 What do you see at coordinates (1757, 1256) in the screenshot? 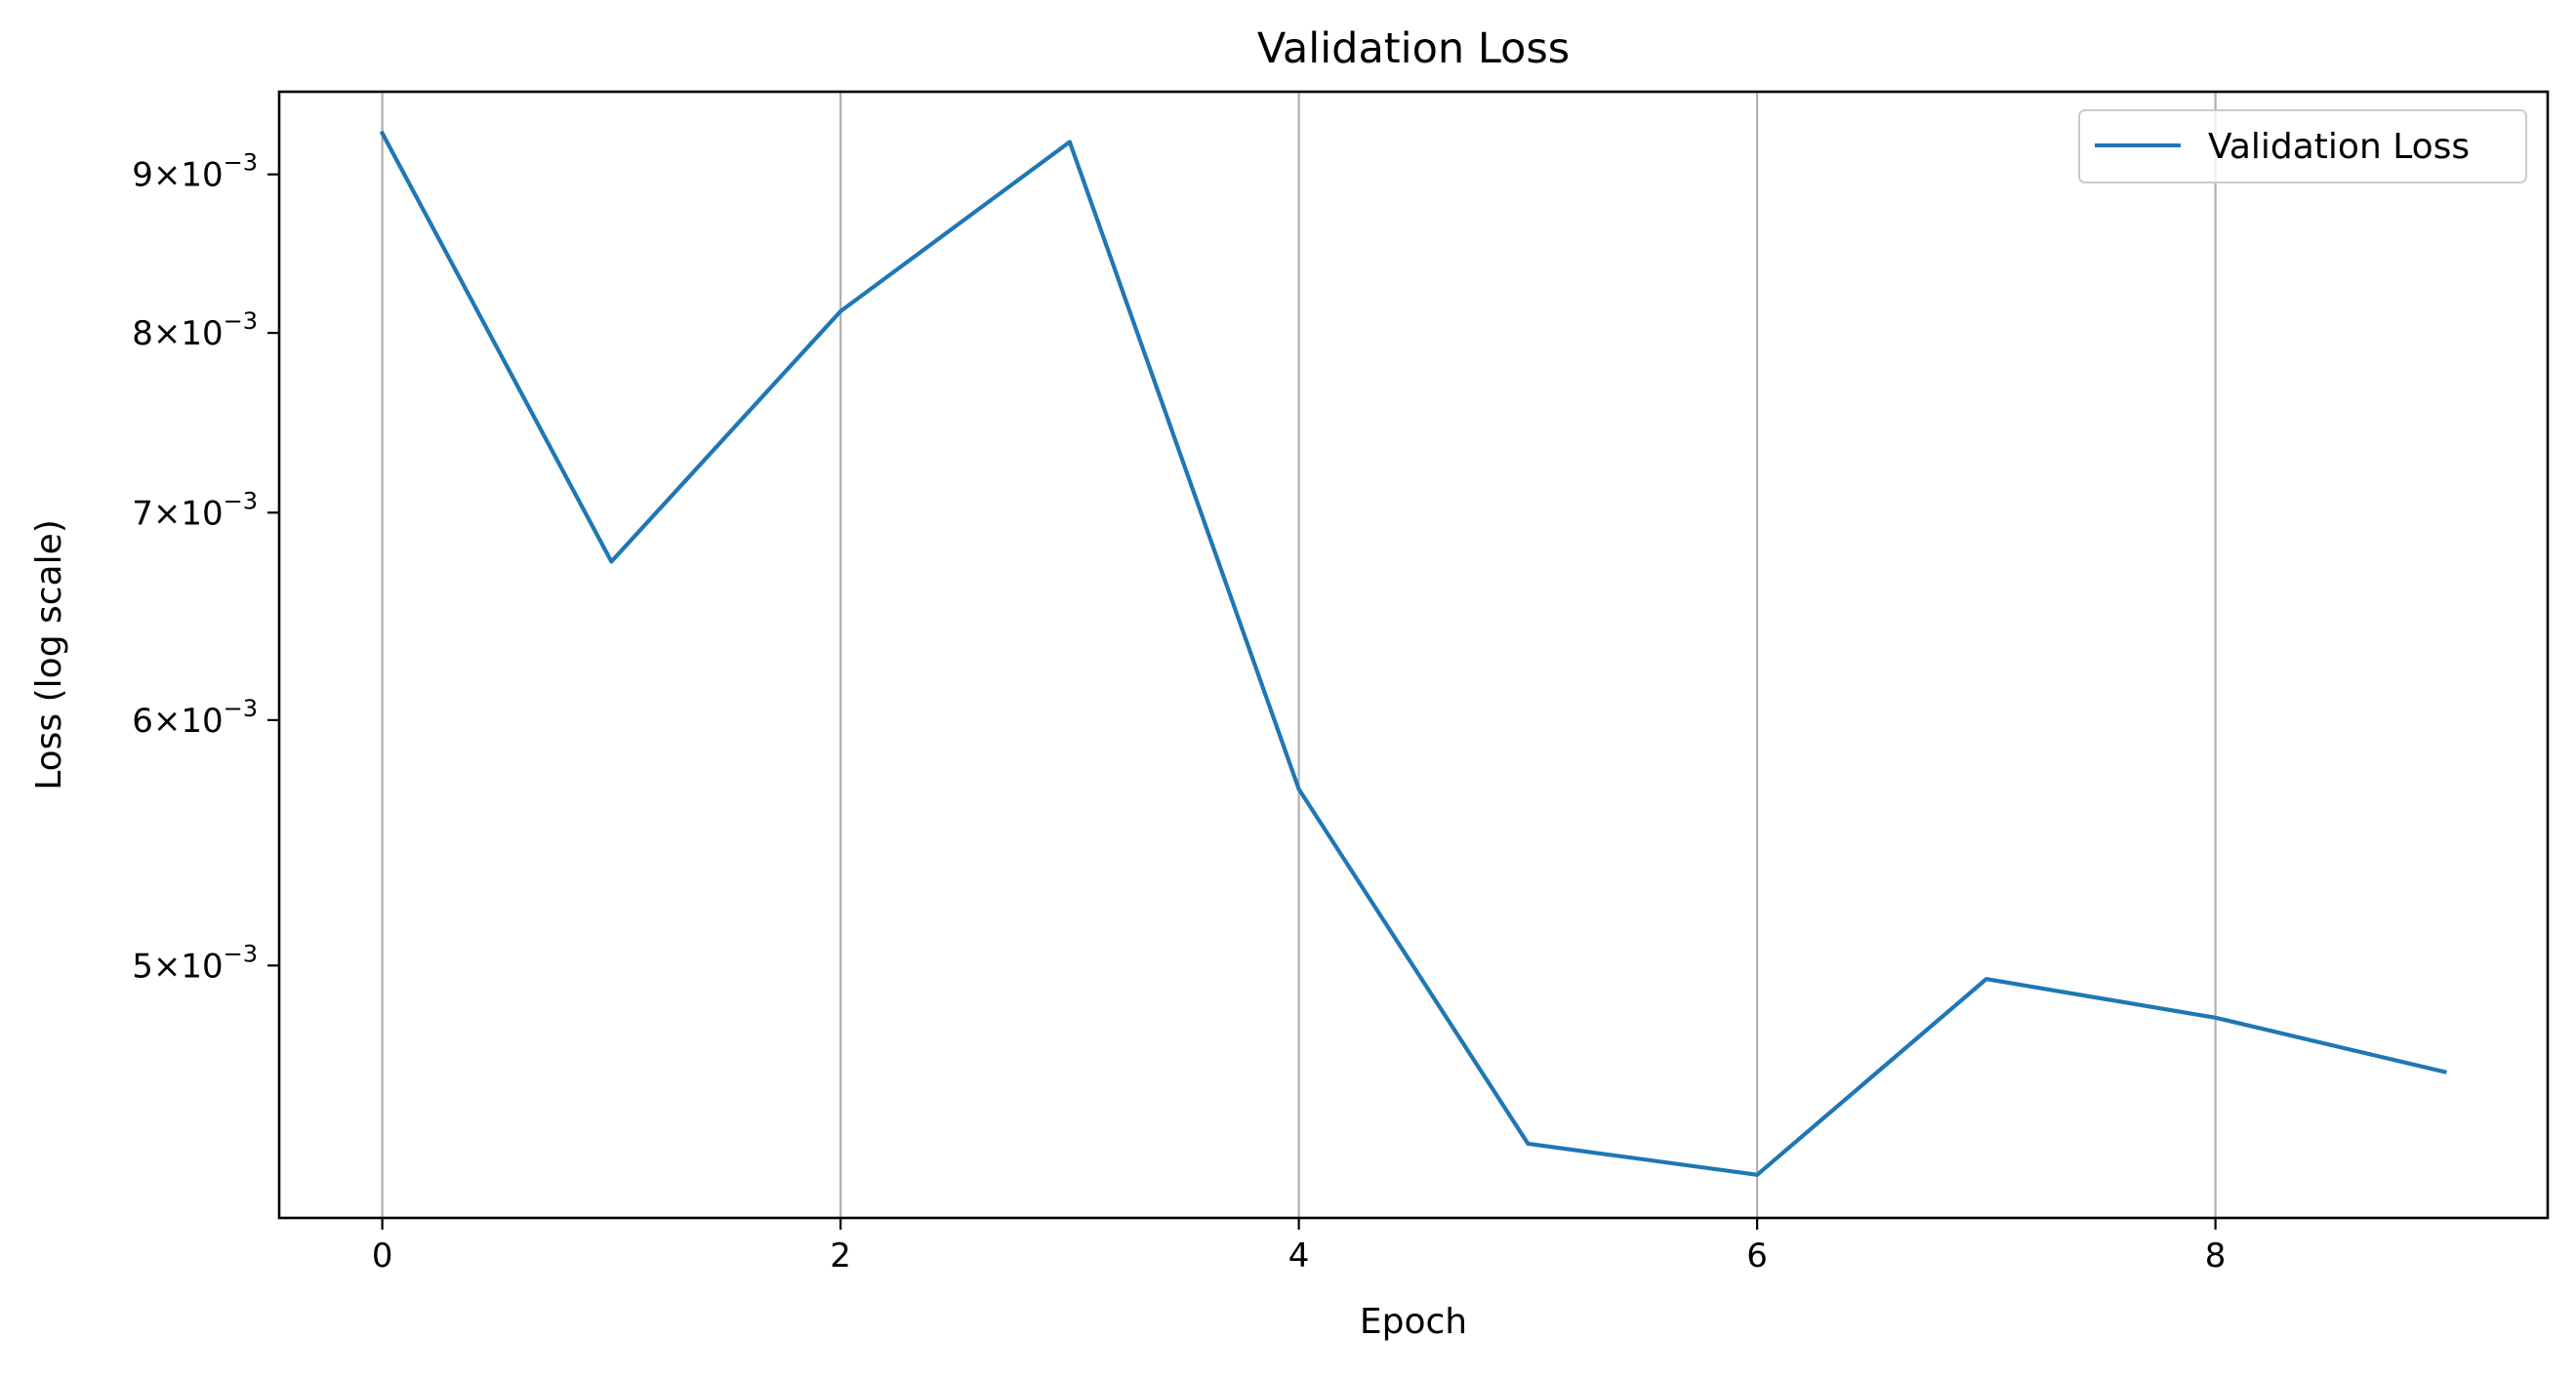
I see `x-tick-label: 6` at bounding box center [1757, 1256].